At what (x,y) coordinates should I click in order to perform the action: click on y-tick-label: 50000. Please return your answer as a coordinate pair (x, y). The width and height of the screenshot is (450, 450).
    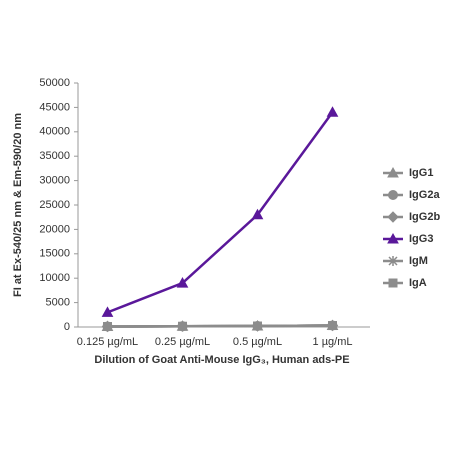
    Looking at the image, I should click on (54, 83).